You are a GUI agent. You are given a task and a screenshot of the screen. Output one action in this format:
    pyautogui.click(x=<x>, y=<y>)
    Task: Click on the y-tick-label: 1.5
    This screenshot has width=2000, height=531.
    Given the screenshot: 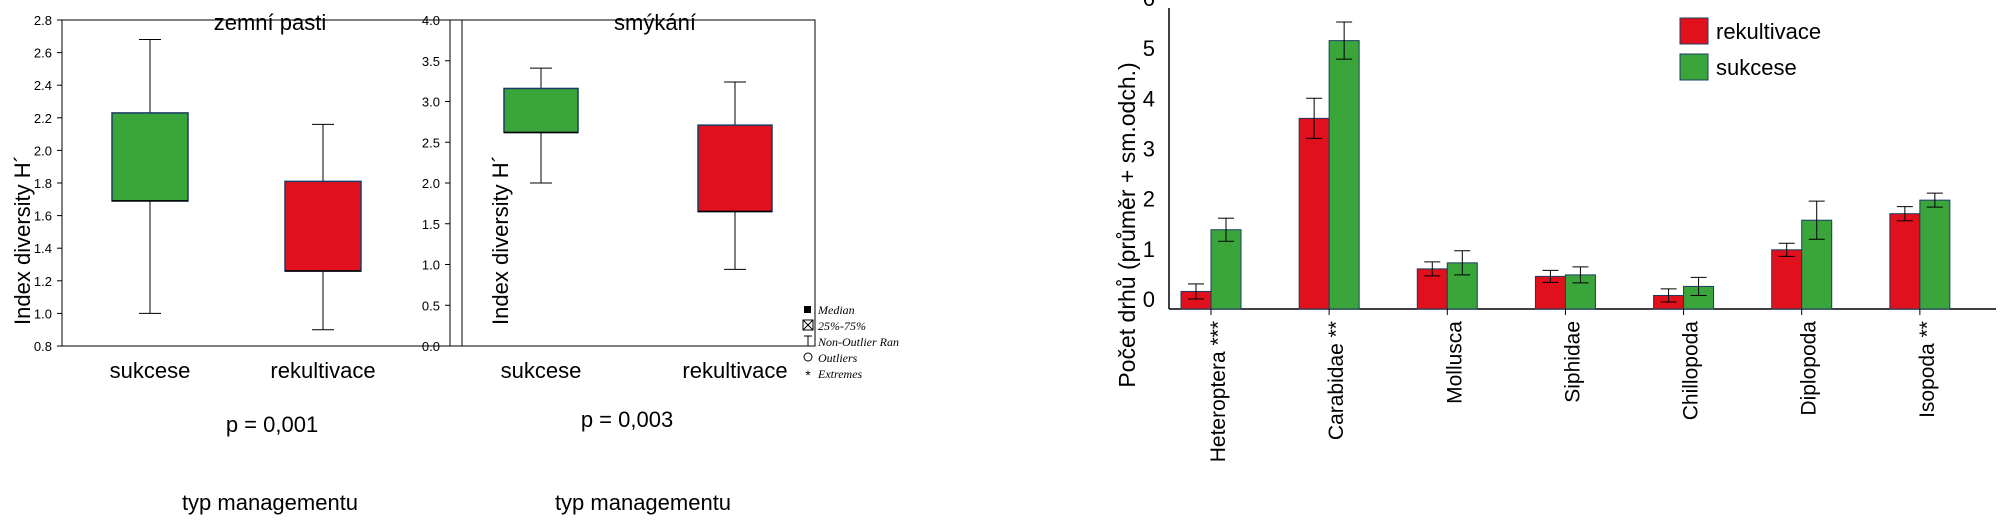 What is the action you would take?
    pyautogui.click(x=431, y=224)
    